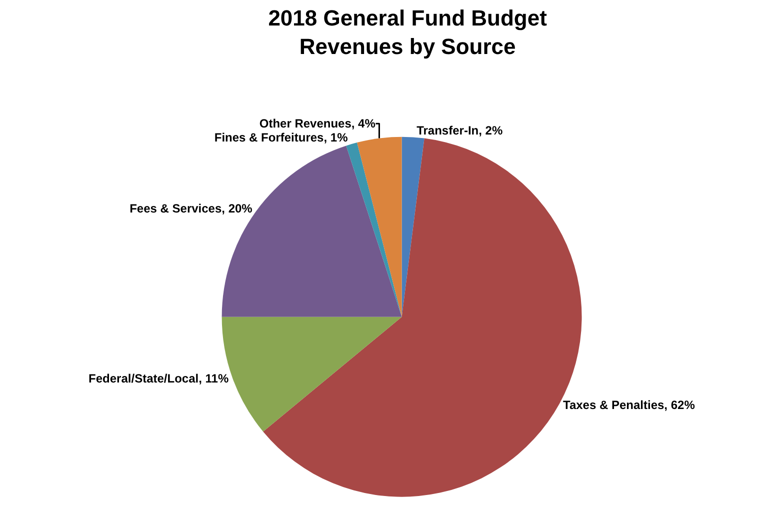 This screenshot has width=769, height=507. Describe the element at coordinates (317, 123) in the screenshot. I see `slice-label: Other Revenues, 4%` at that location.